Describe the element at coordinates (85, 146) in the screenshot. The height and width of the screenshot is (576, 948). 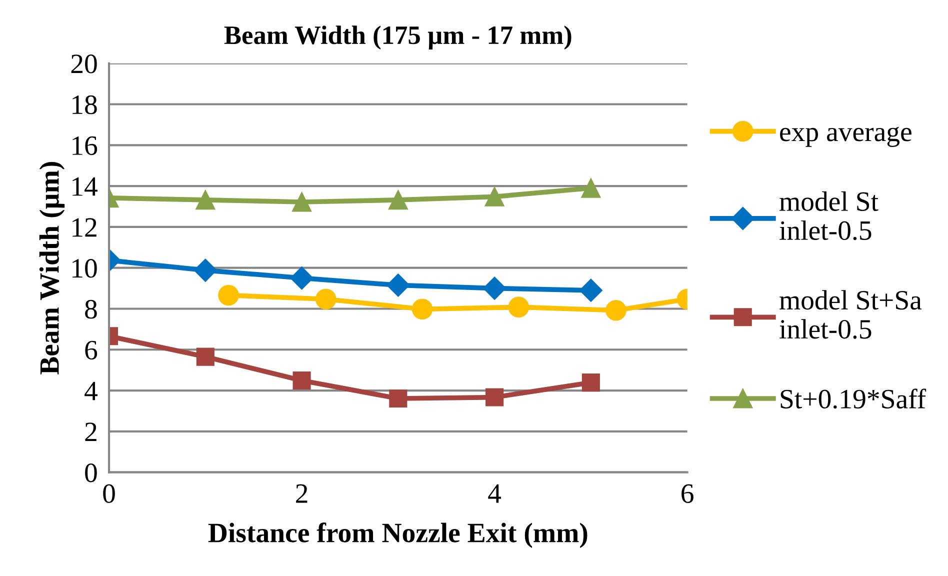
I see `y-tick-label: 16` at that location.